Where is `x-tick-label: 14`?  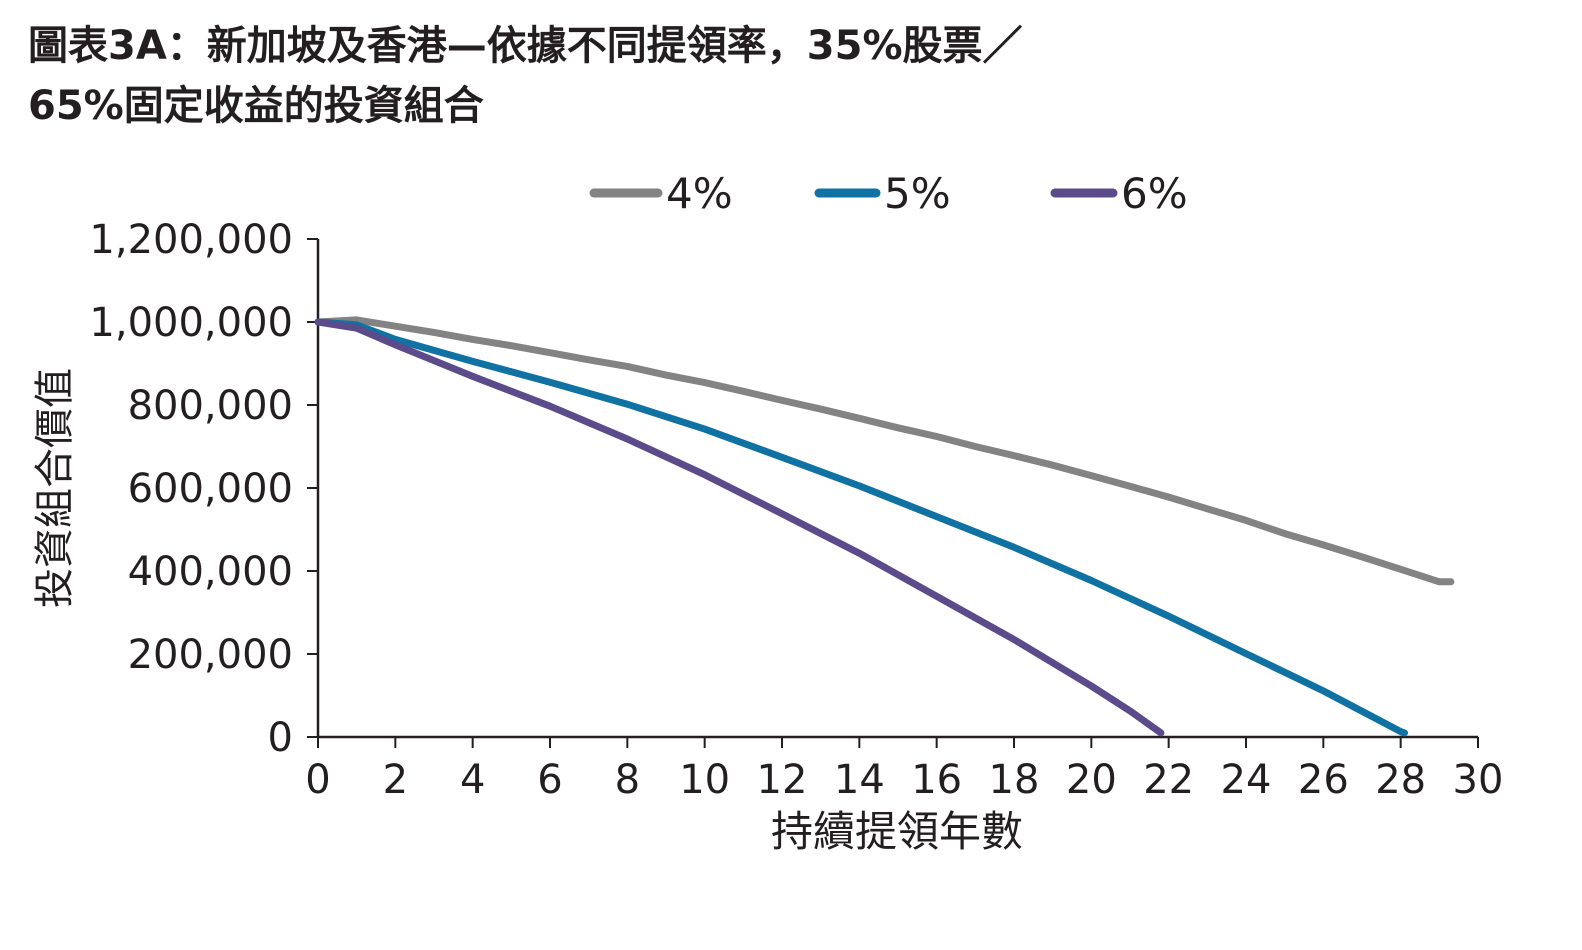
x-tick-label: 14 is located at coordinates (859, 780).